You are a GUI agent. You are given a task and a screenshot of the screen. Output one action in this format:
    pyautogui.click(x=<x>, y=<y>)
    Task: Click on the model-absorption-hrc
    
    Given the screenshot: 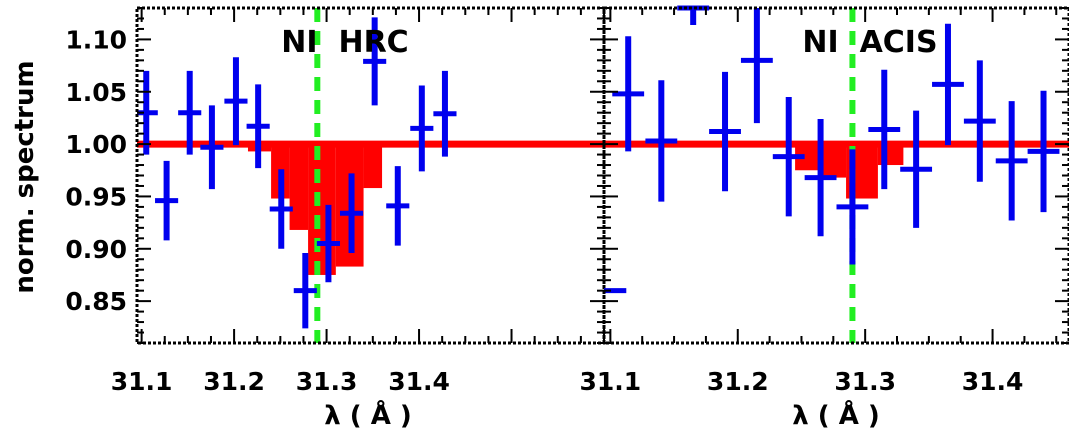 What is the action you would take?
    pyautogui.click(x=315, y=209)
    